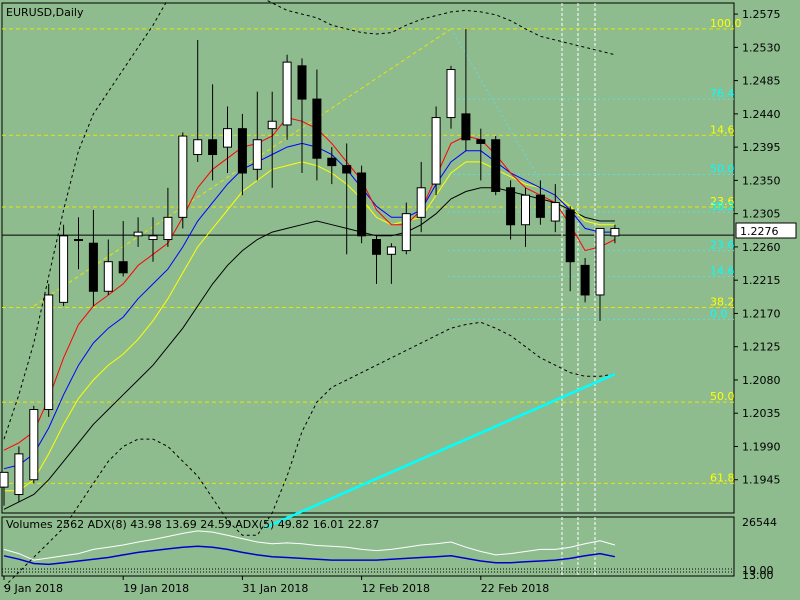 The image size is (800, 600). Describe the element at coordinates (761, 180) in the screenshot. I see `price-tick-label: 1.2350` at that location.